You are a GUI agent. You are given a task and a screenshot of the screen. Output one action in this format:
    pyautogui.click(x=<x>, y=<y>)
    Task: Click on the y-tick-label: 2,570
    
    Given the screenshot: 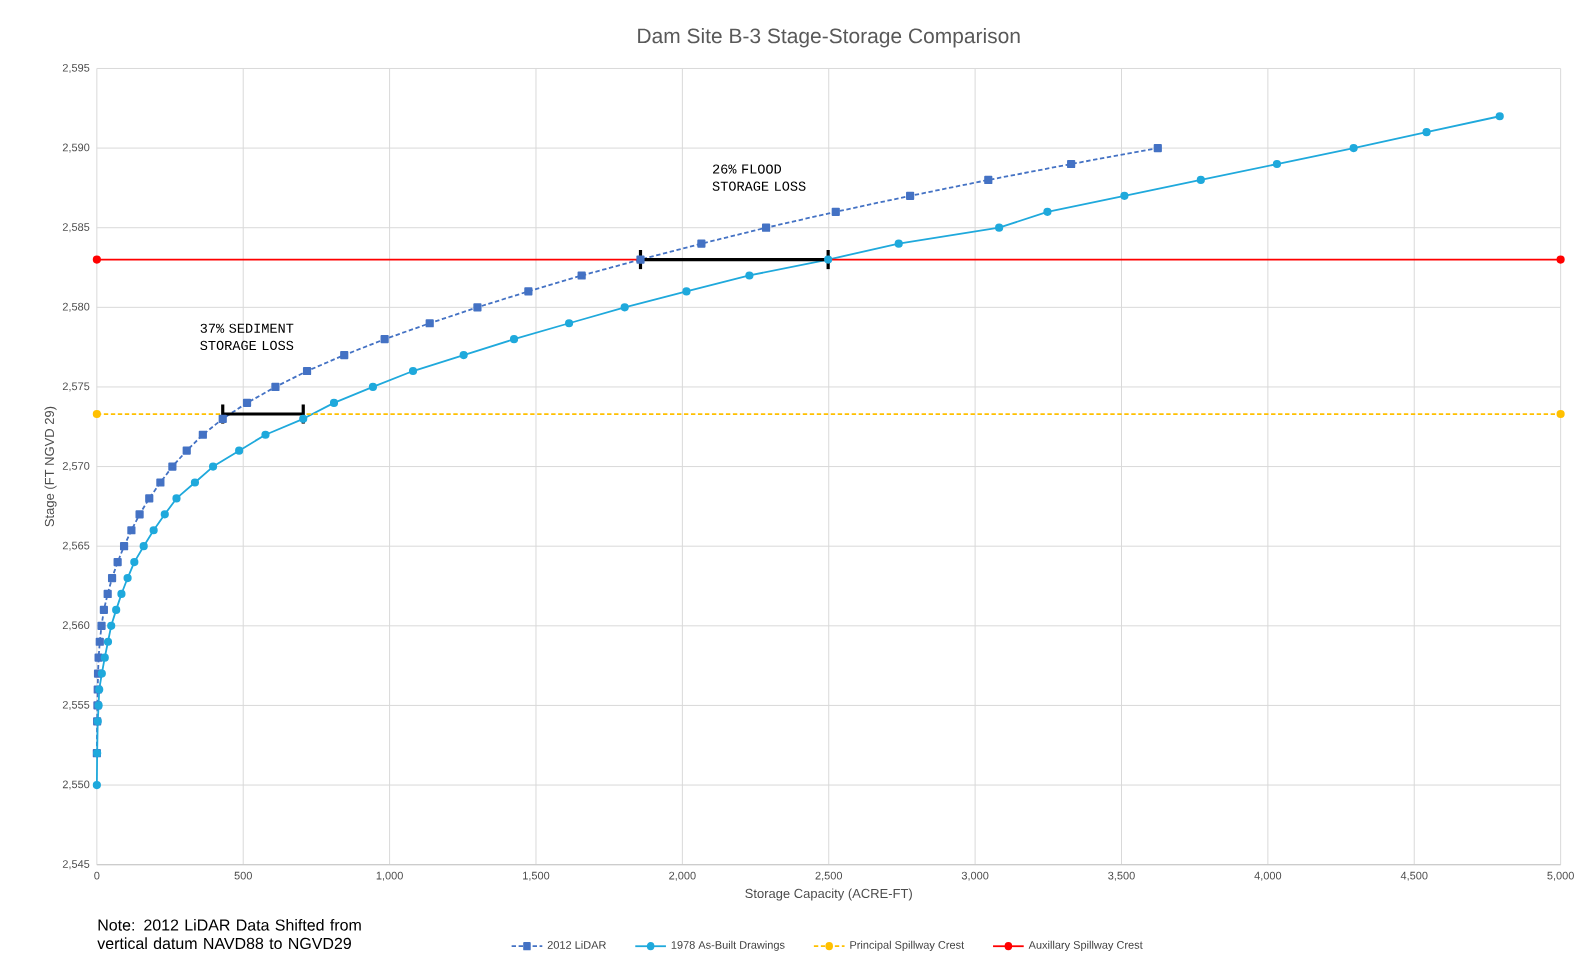 What is the action you would take?
    pyautogui.click(x=76, y=467)
    